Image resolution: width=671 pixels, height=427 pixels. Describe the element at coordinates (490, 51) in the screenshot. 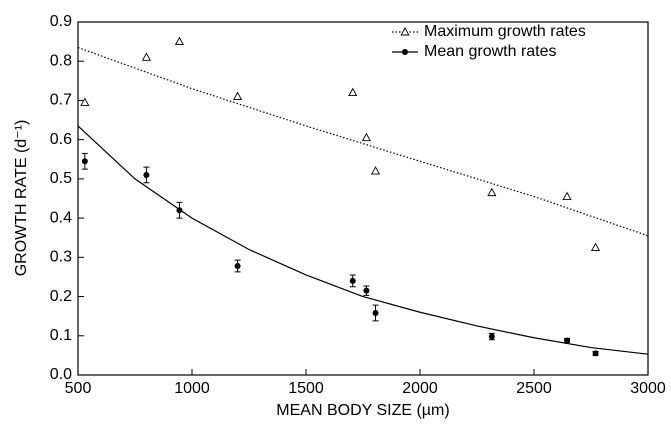

I see `legend-label: Mean growth rates` at that location.